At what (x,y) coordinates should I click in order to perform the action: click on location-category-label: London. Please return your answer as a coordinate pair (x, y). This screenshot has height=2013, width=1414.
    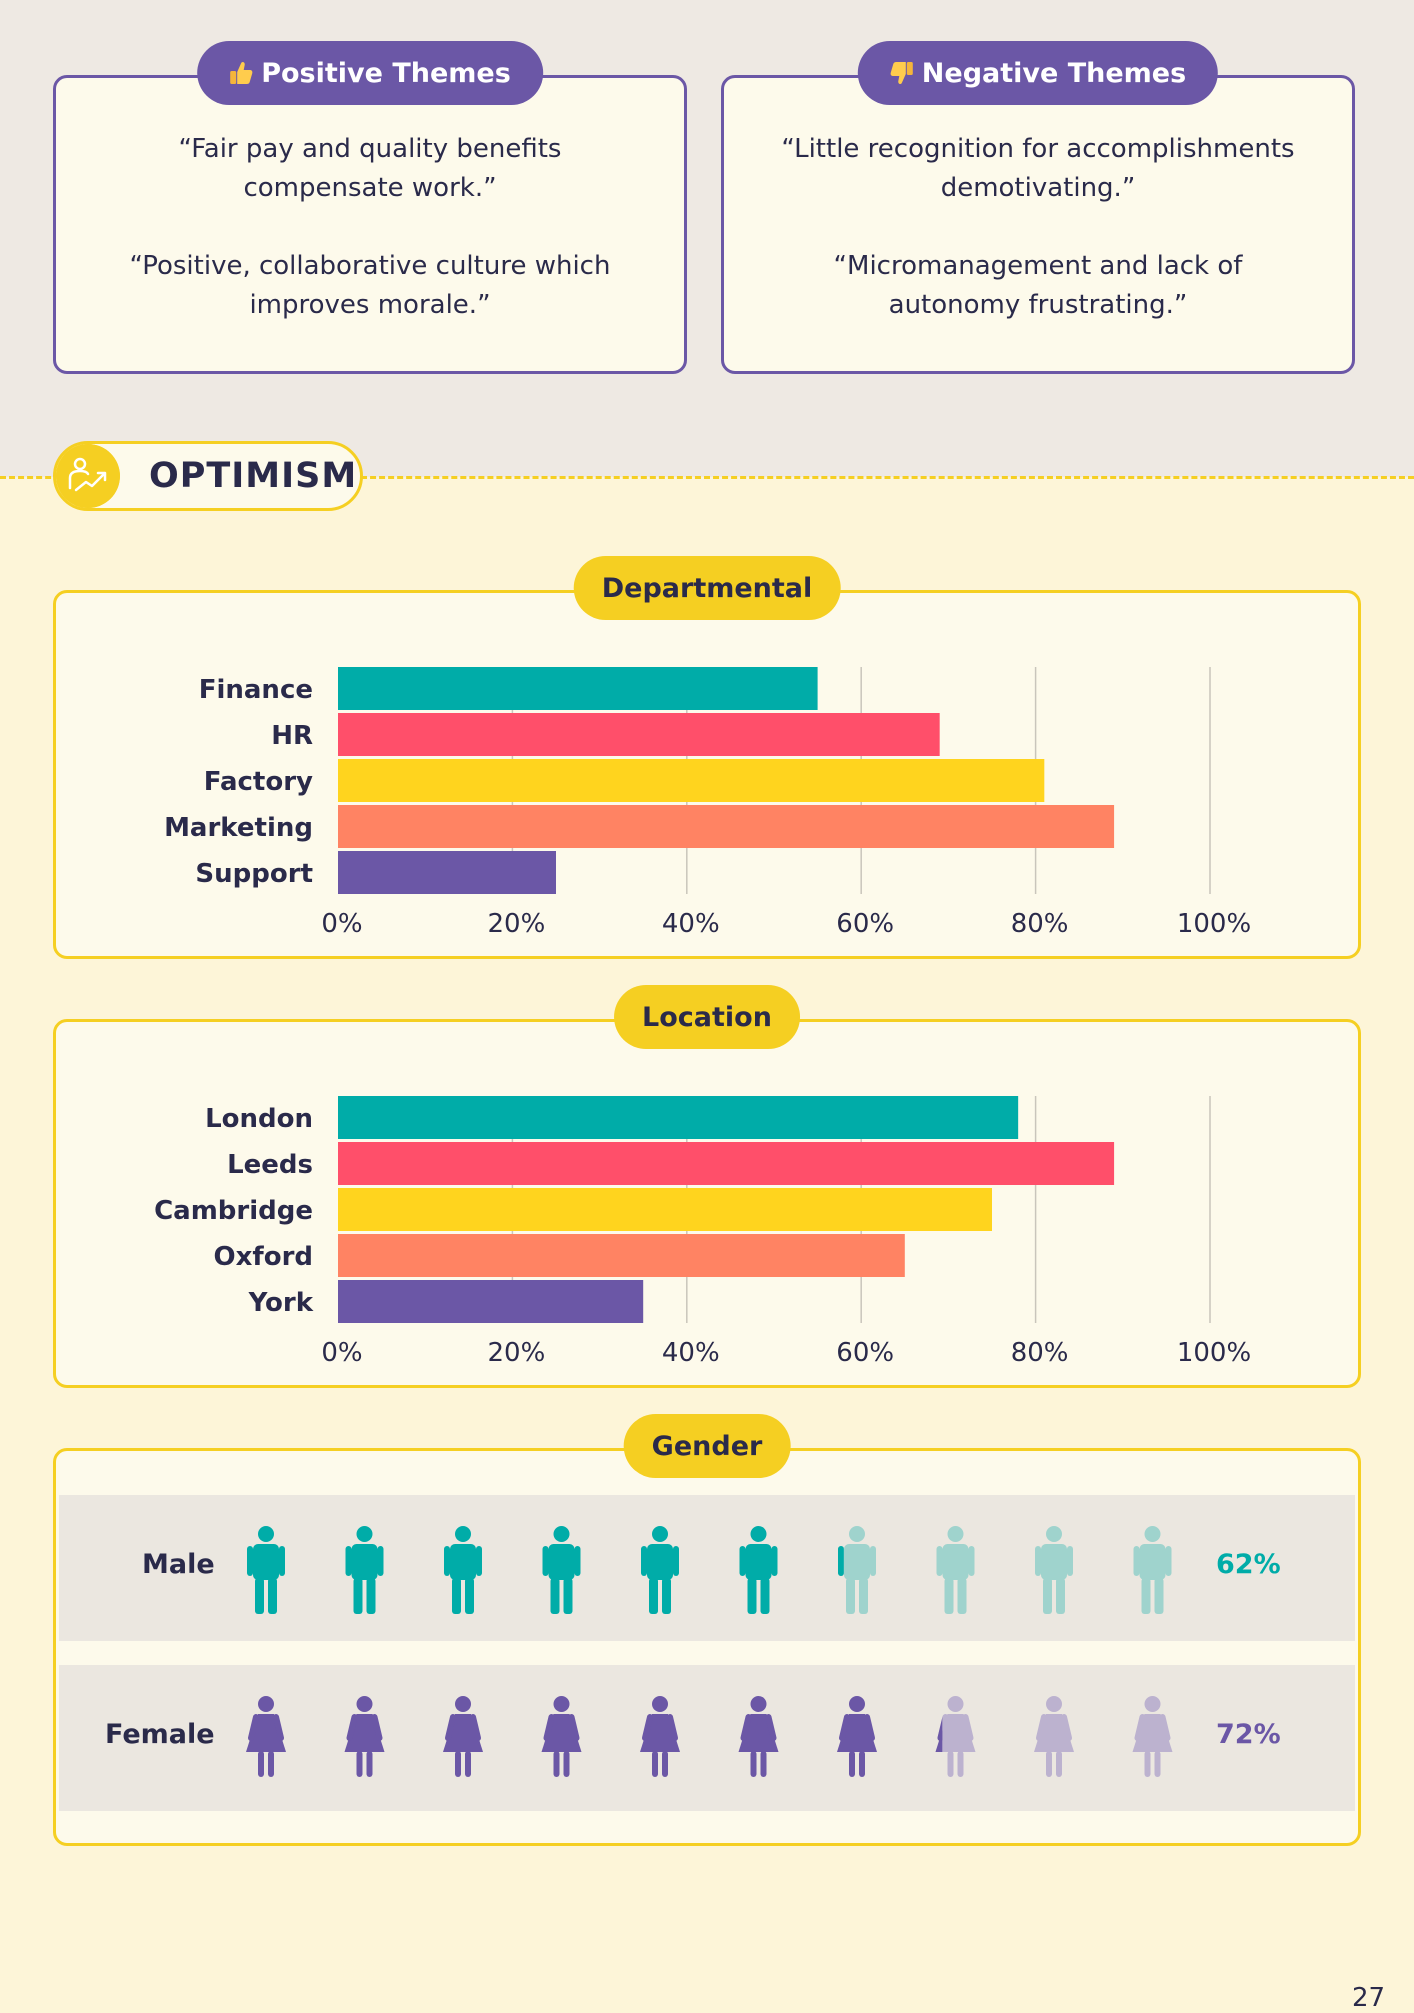
    Looking at the image, I should click on (259, 1119).